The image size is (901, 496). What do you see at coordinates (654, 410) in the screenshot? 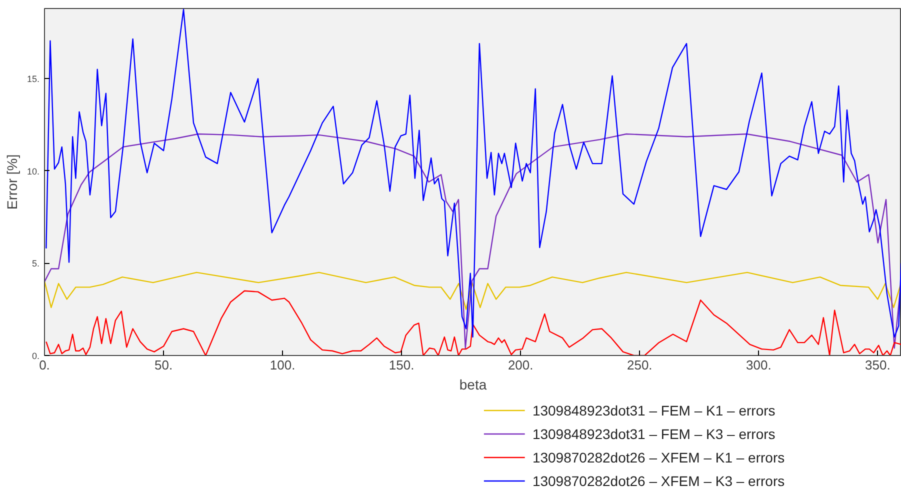
I see `legend-label: 1309848923dot31 – FEM – K1 – errors` at bounding box center [654, 410].